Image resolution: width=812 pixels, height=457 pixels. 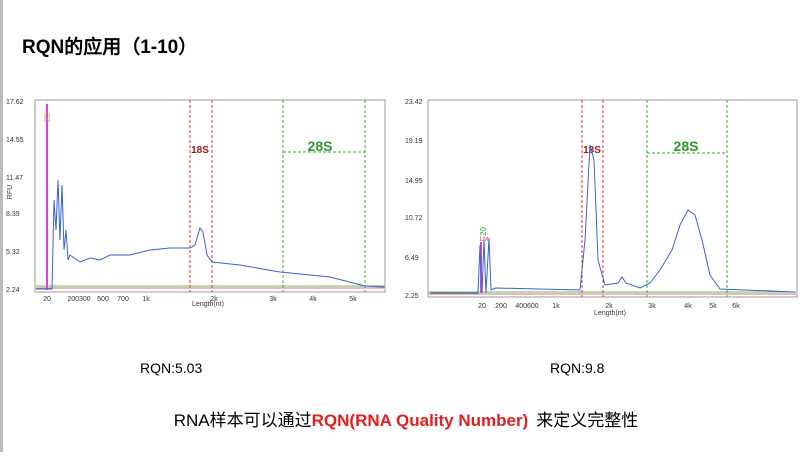 What do you see at coordinates (171, 368) in the screenshot?
I see `caption: RQN:5.03` at bounding box center [171, 368].